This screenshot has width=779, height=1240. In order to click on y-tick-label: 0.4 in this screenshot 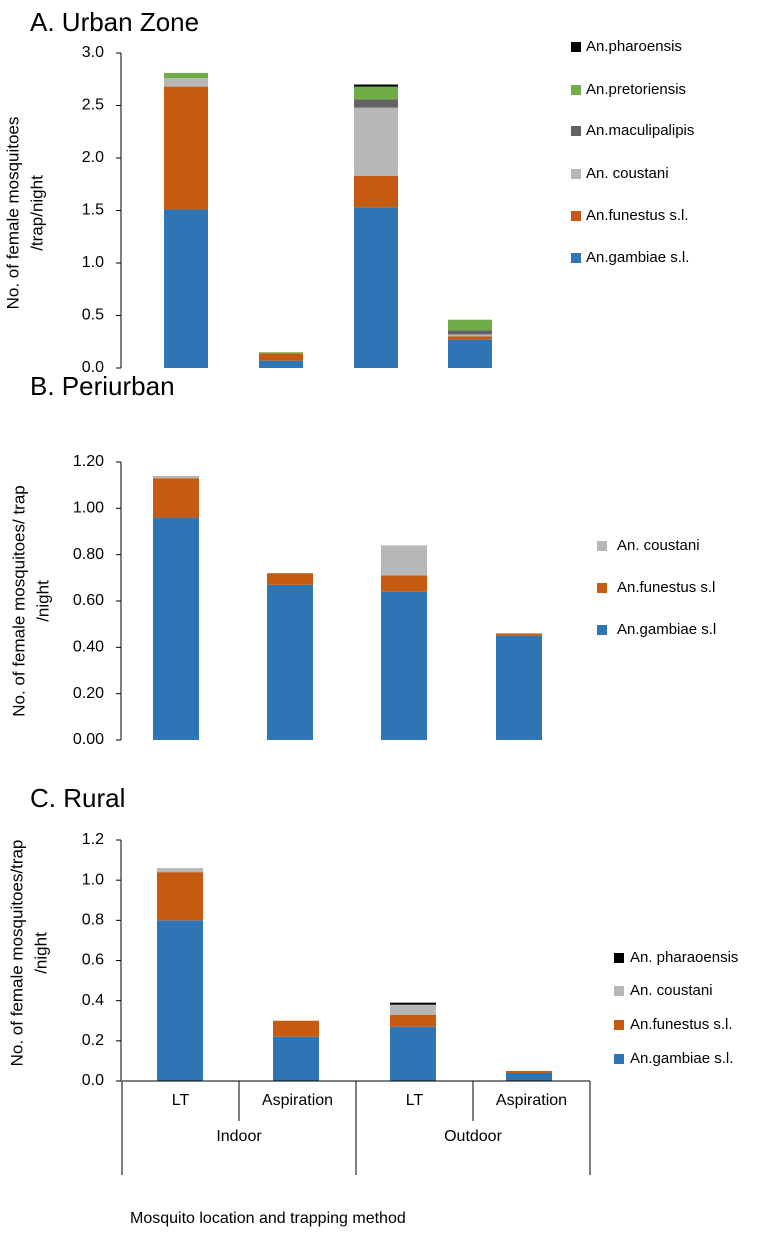, I will do `click(93, 1000)`.